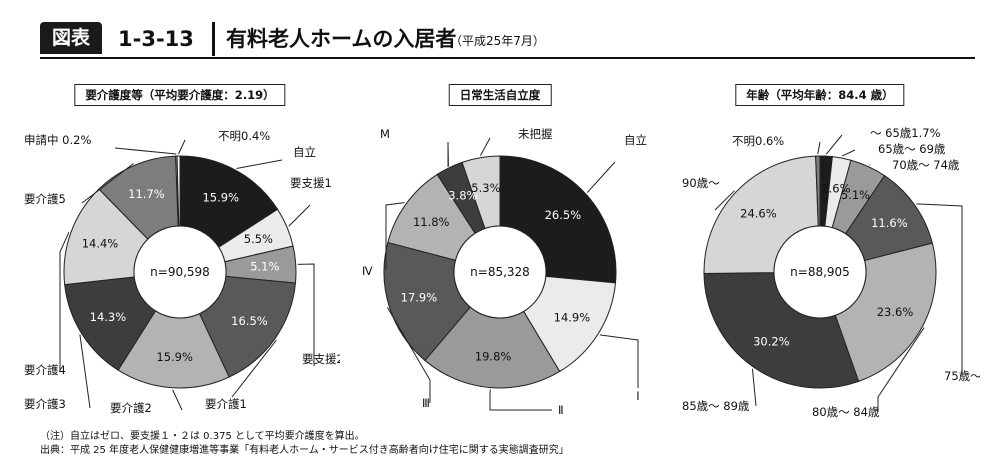  What do you see at coordinates (561, 410) in the screenshot?
I see `independence-category-label-2: Ⅱ` at bounding box center [561, 410].